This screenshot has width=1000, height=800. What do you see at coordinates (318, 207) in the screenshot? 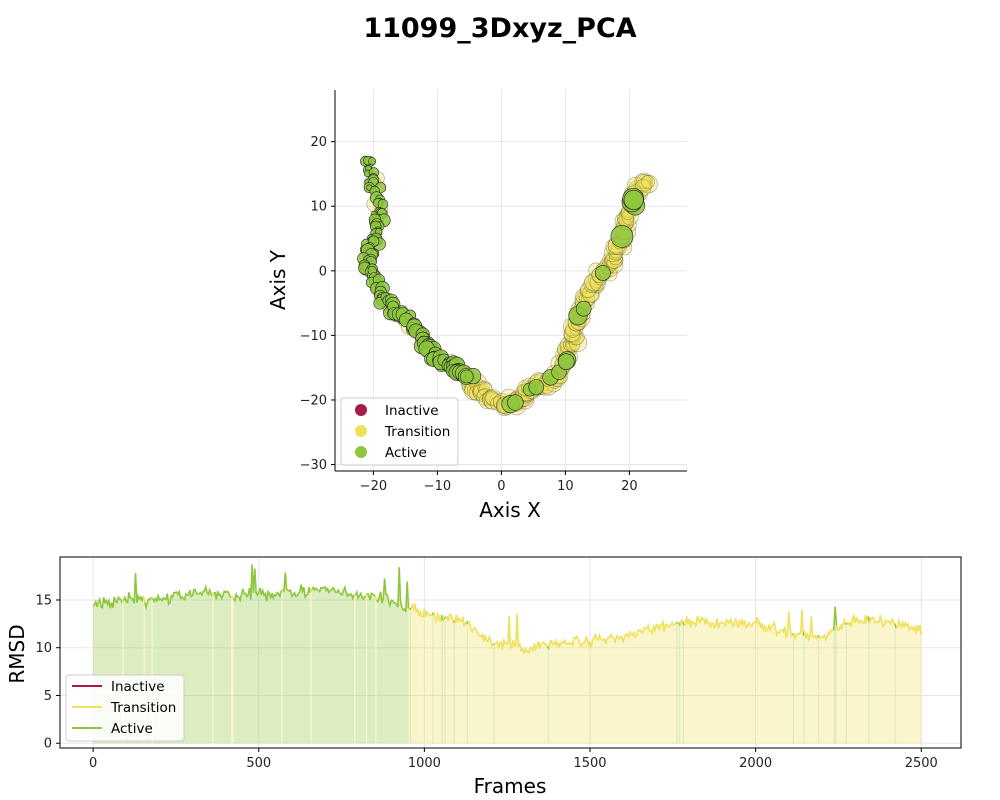
I see `scatter-y-tick-label: 10` at bounding box center [318, 207].